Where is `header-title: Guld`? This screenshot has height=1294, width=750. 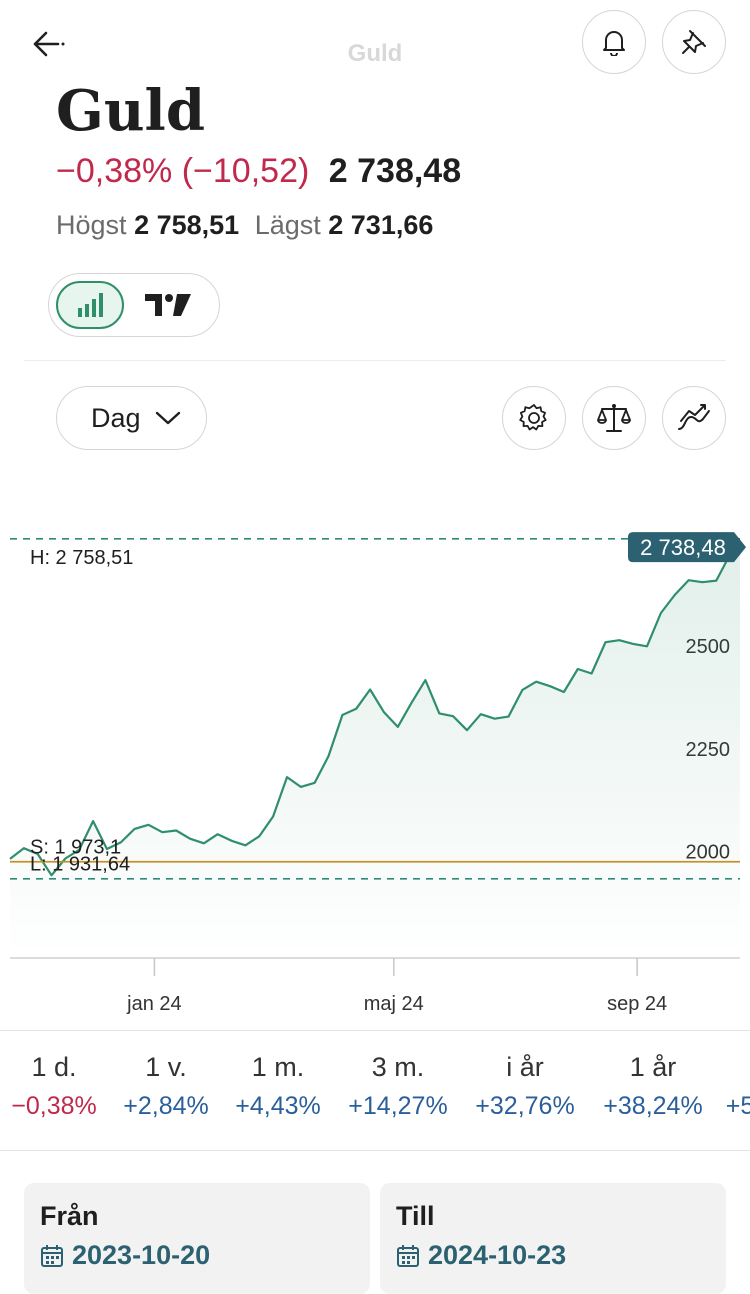
header-title: Guld is located at coordinates (375, 53).